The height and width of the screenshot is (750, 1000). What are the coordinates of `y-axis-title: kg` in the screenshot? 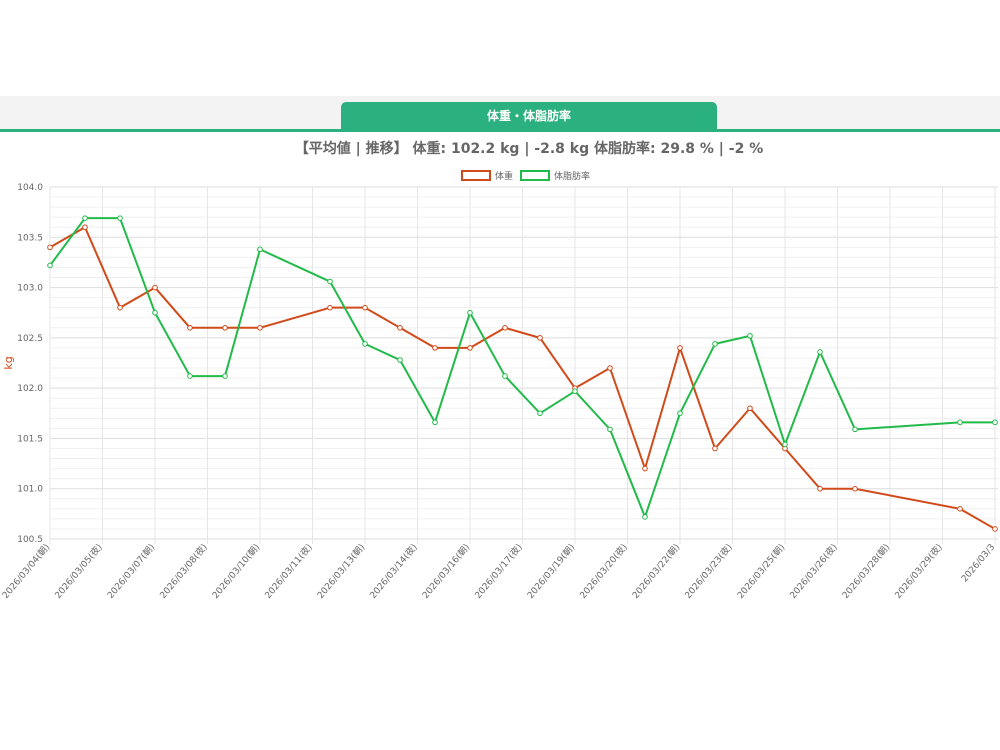 It's located at (8, 362).